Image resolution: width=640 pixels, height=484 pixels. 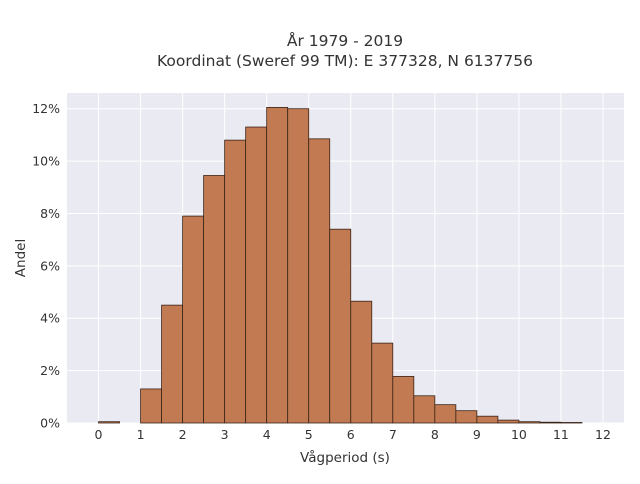 What do you see at coordinates (603, 434) in the screenshot?
I see `x-tick-label: 12` at bounding box center [603, 434].